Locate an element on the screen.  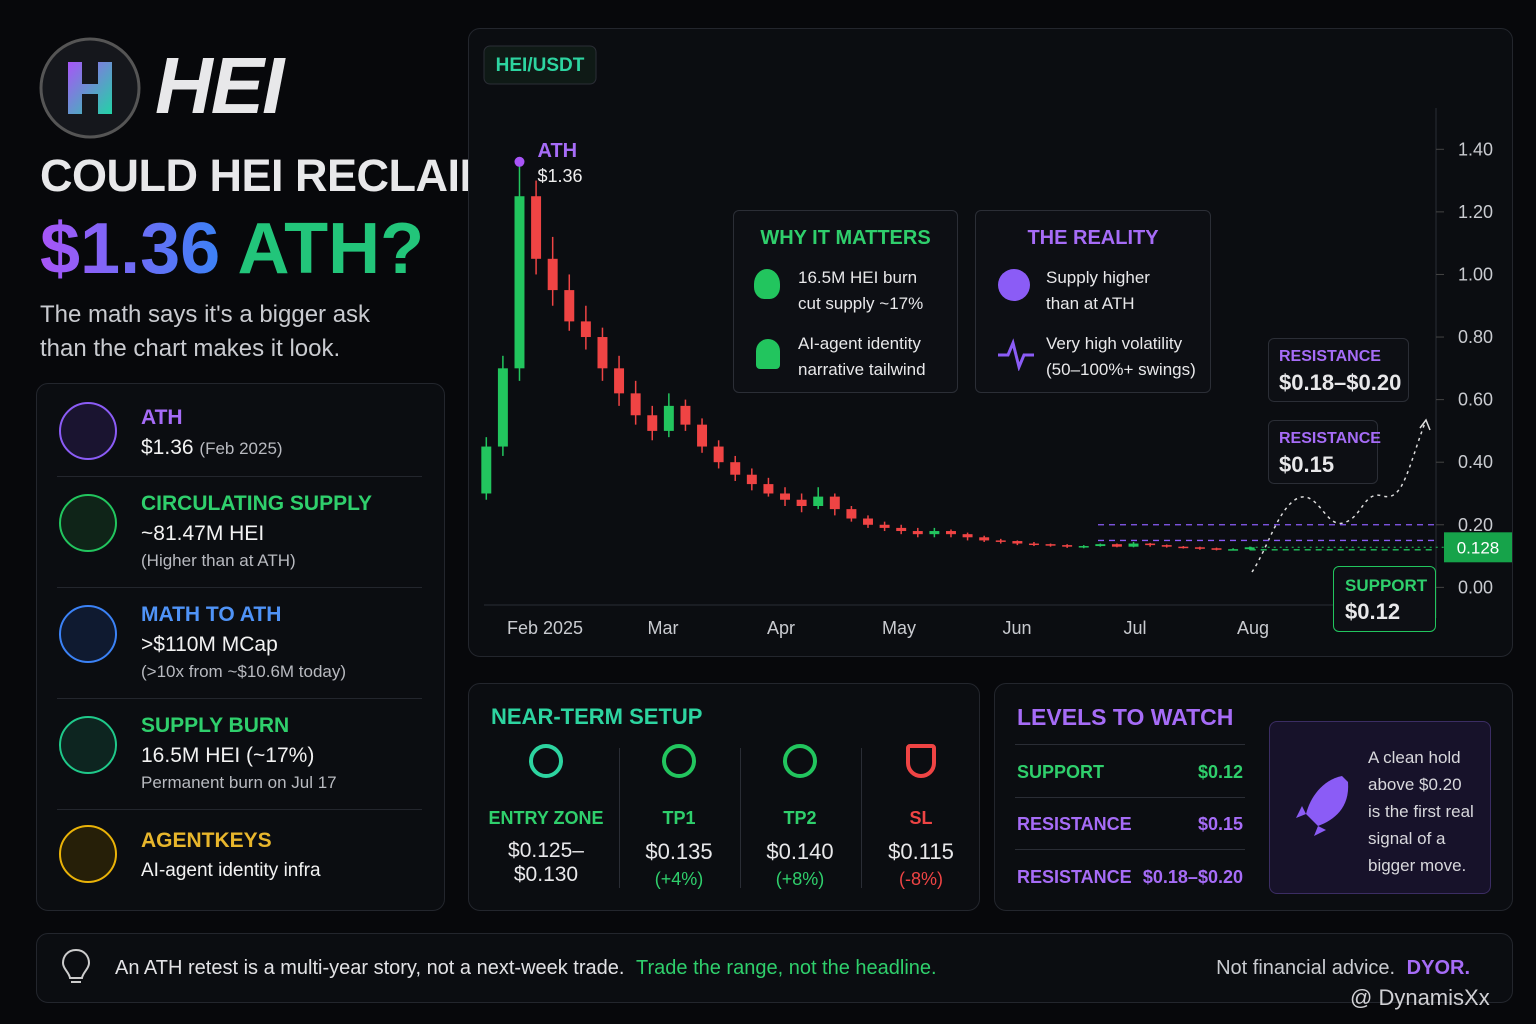
logo-text: HEI is located at coordinates (219, 85).